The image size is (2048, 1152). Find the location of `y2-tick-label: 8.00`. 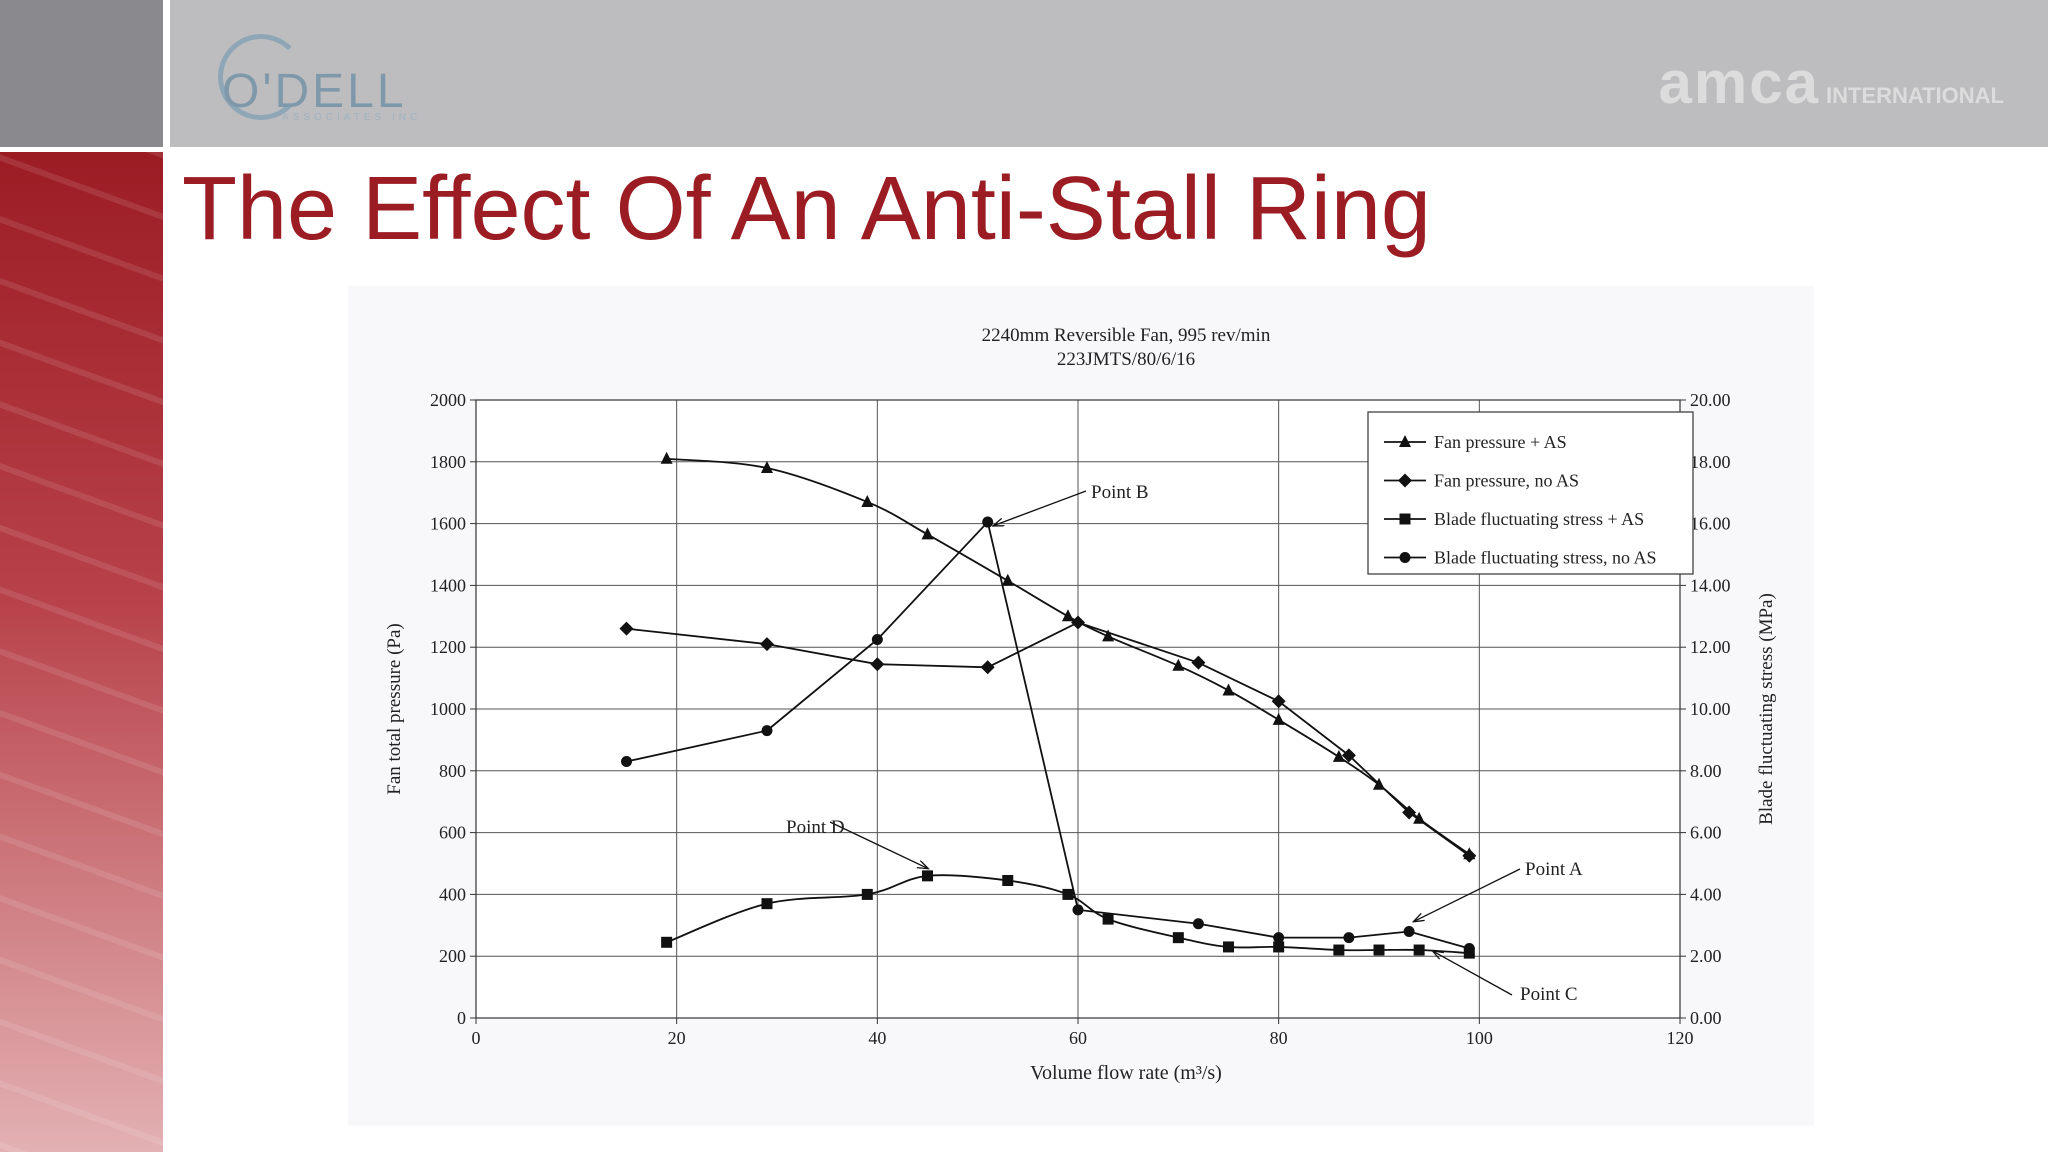

y2-tick-label: 8.00 is located at coordinates (1706, 771).